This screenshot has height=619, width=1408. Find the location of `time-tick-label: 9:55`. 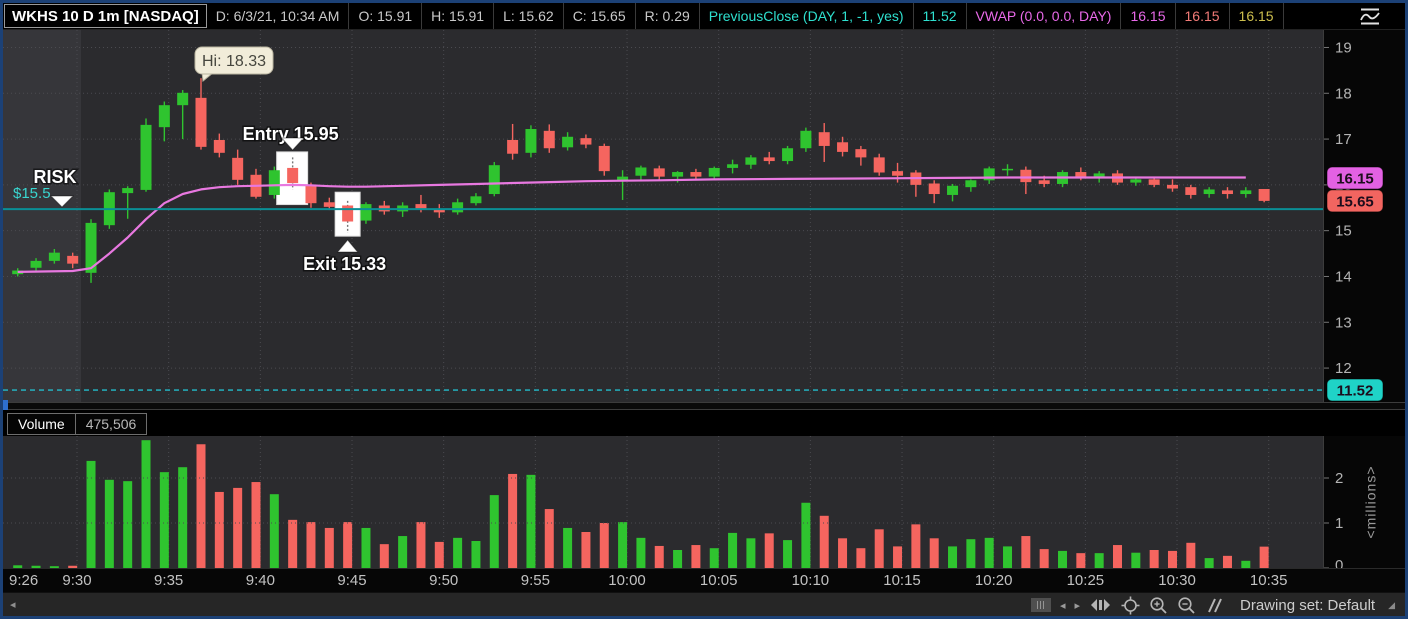

time-tick-label: 9:55 is located at coordinates (535, 580).